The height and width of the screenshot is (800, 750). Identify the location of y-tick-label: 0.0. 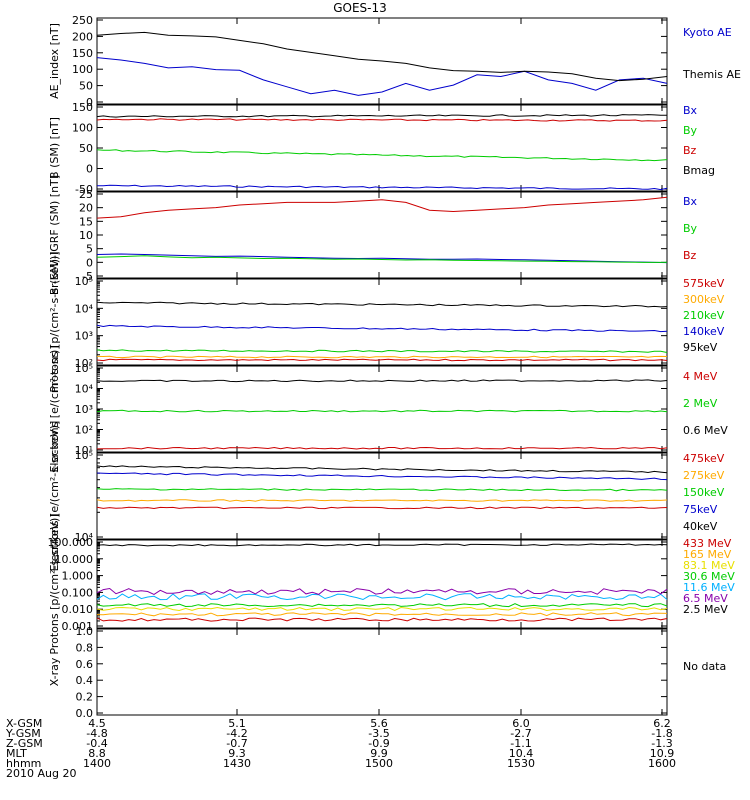
(85, 713).